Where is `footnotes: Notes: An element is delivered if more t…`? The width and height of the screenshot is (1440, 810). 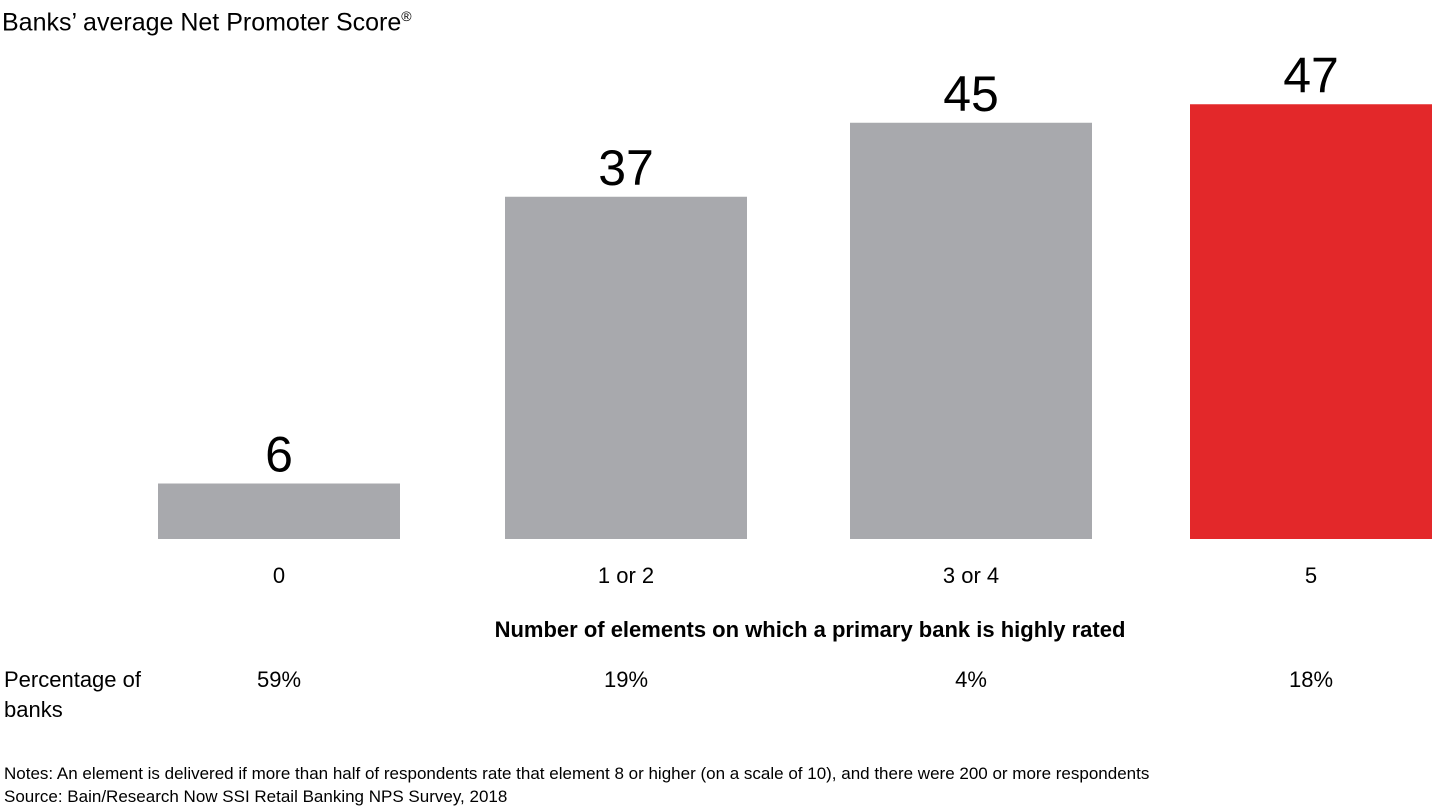
footnotes: Notes: An element is delivered if more t… is located at coordinates (576, 785).